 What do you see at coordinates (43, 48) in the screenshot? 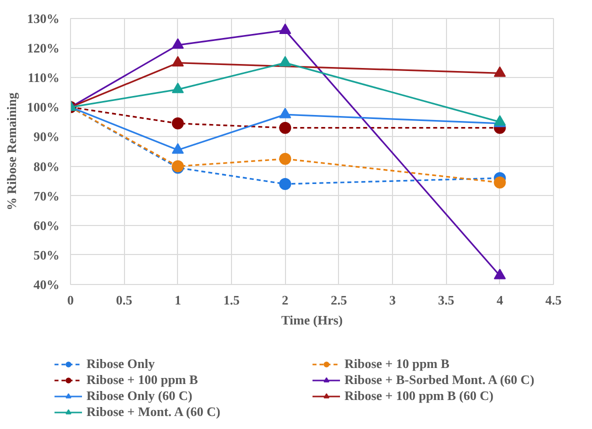
I see `y-tick-label: 120%` at bounding box center [43, 48].